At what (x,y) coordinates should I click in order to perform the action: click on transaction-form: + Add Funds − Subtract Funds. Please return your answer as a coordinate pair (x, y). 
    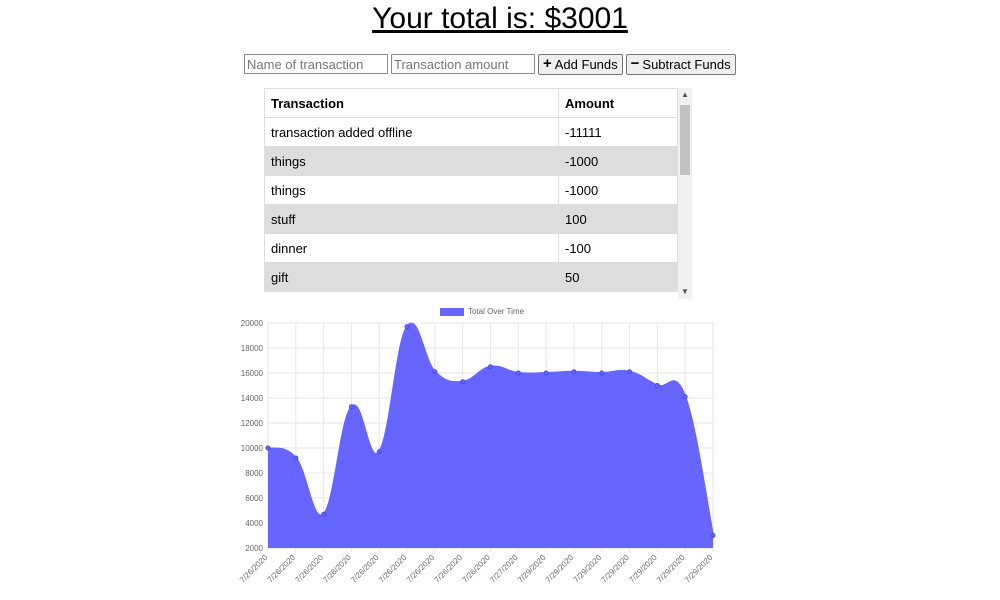
    Looking at the image, I should click on (490, 64).